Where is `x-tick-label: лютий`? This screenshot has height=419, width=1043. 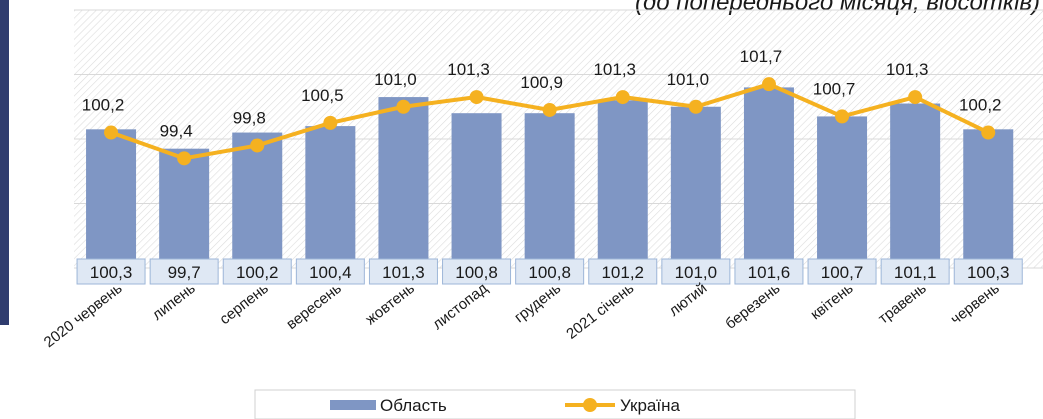
x-tick-label: лютий is located at coordinates (688, 300).